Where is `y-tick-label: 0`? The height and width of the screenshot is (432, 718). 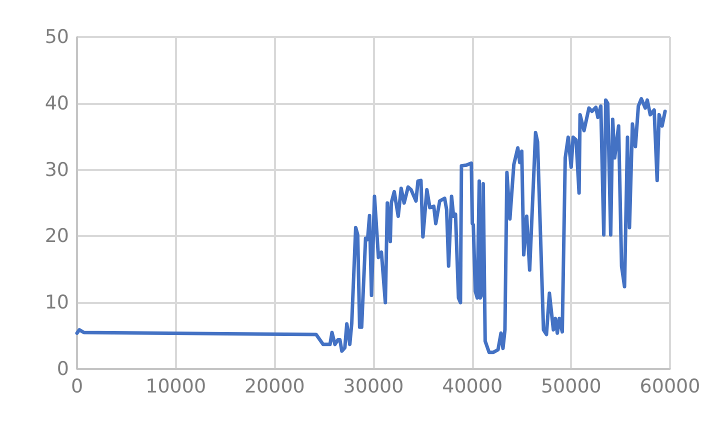
y-tick-label: 0 is located at coordinates (62, 369).